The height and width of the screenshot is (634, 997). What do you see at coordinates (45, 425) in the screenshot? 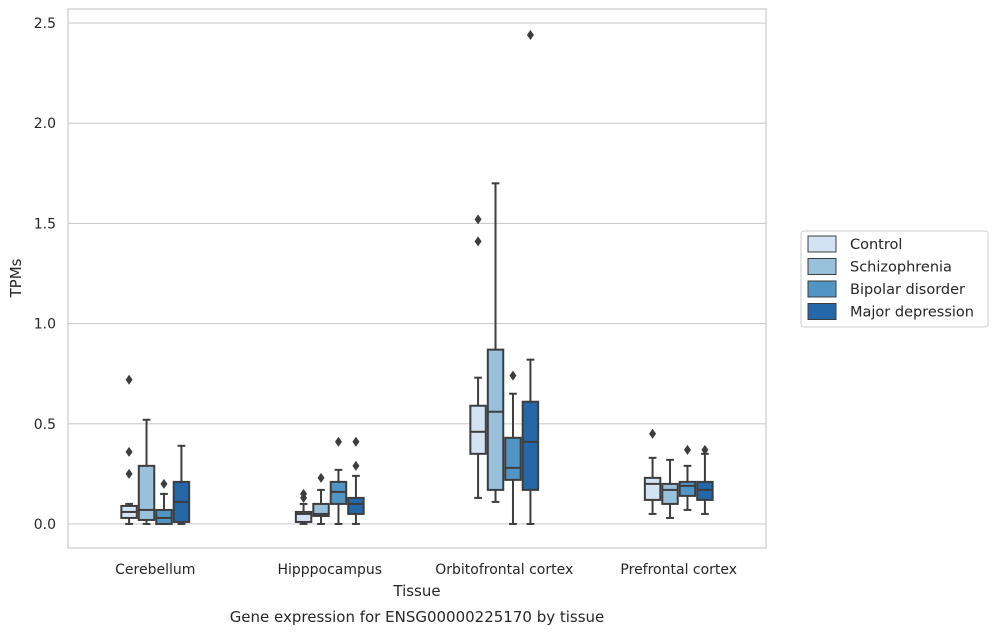
I see `y-tick-label: 0.5` at bounding box center [45, 425].